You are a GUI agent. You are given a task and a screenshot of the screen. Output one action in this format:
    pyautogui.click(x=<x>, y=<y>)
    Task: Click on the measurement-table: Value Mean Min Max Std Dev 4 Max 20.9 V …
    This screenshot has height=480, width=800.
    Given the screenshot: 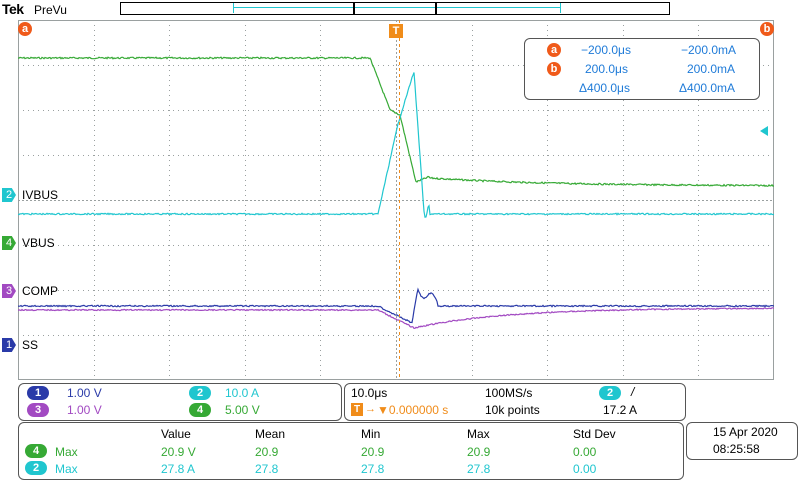 What is the action you would take?
    pyautogui.click(x=351, y=451)
    